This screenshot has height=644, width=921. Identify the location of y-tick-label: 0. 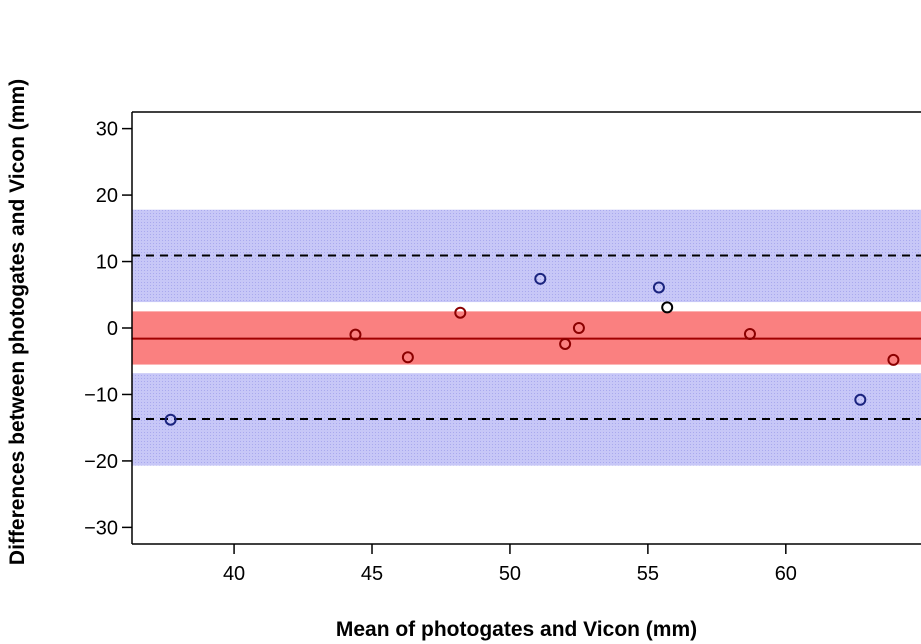
(112, 329).